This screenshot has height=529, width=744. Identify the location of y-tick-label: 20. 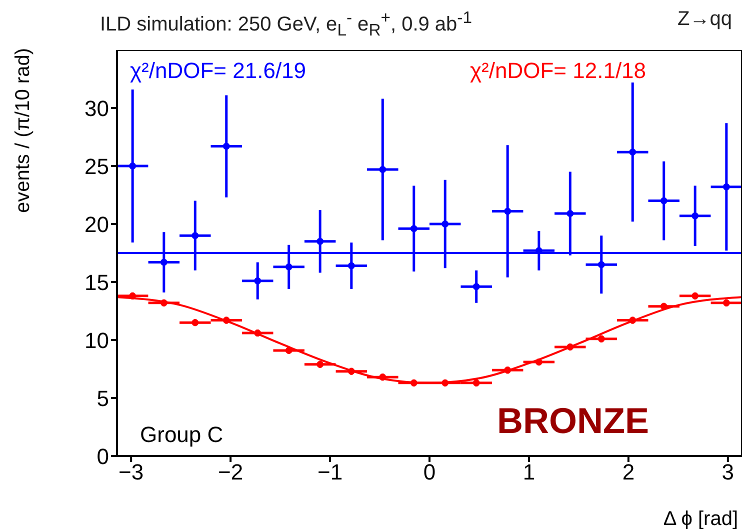
(96, 224).